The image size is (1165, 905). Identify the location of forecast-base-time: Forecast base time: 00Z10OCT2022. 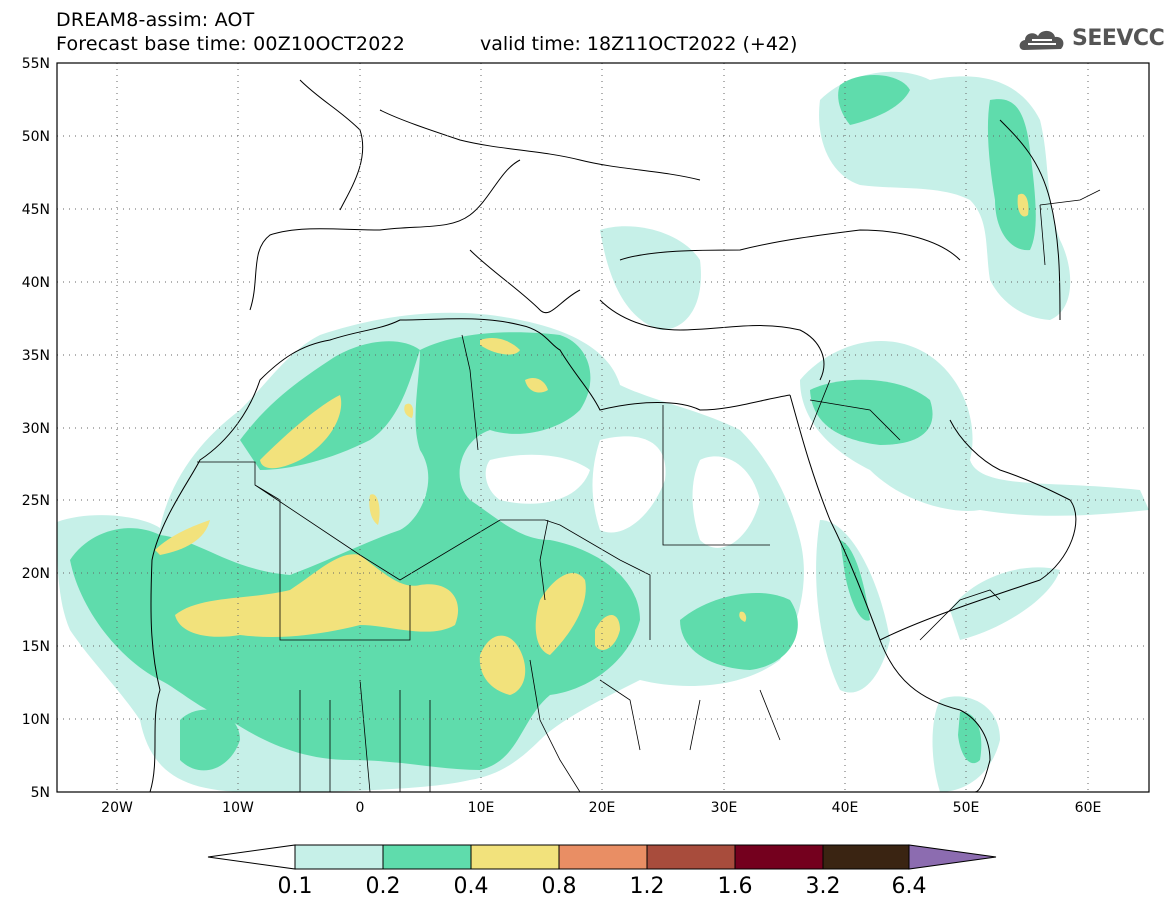
(231, 44).